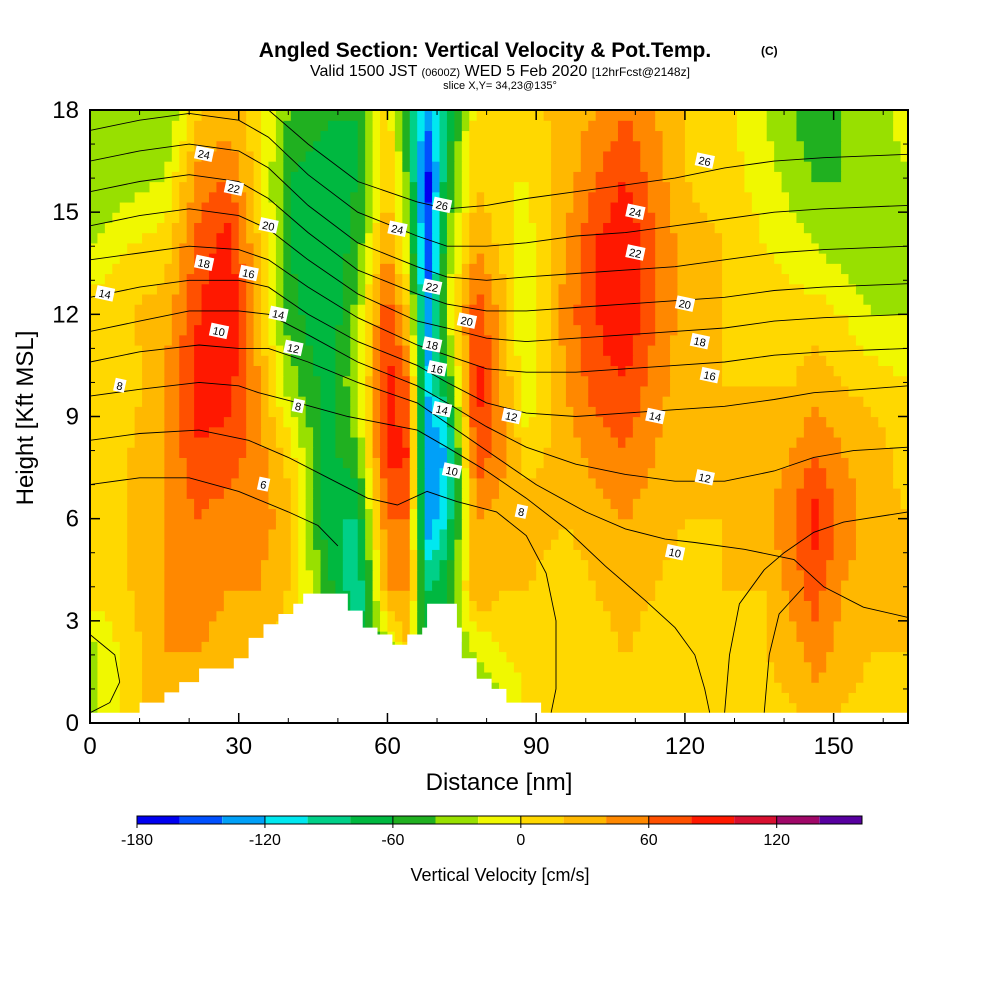  Describe the element at coordinates (655, 417) in the screenshot. I see `contour-label-text: 14` at that location.